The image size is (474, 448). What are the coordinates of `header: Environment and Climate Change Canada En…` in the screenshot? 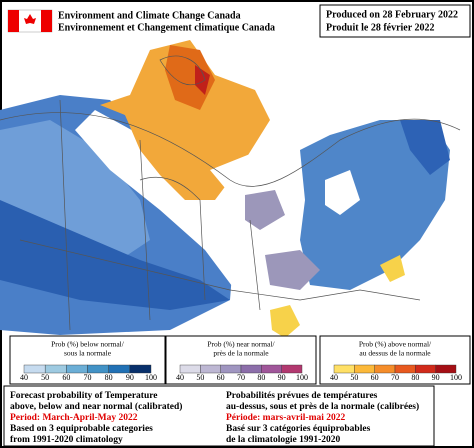 It's located at (237, 21).